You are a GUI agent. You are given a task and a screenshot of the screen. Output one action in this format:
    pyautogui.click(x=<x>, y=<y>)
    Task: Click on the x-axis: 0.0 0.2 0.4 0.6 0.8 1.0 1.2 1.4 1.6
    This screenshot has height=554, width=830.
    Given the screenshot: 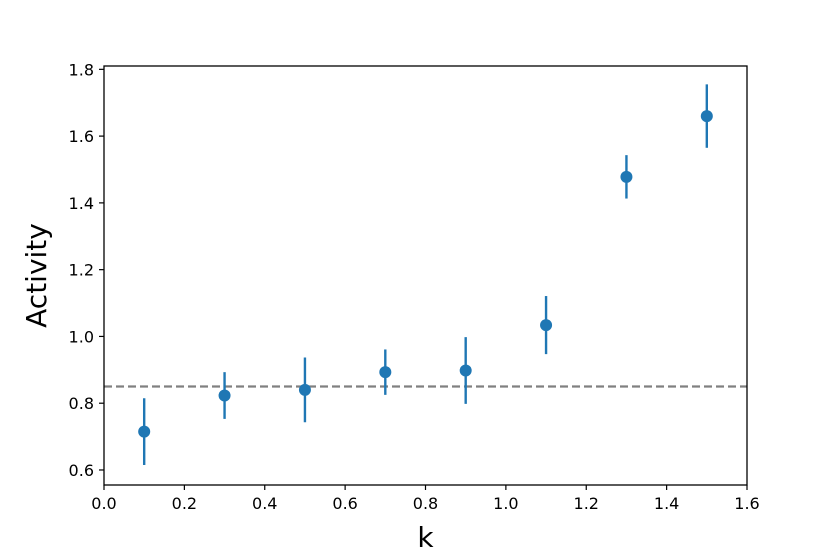 What is the action you would take?
    pyautogui.click(x=425, y=499)
    